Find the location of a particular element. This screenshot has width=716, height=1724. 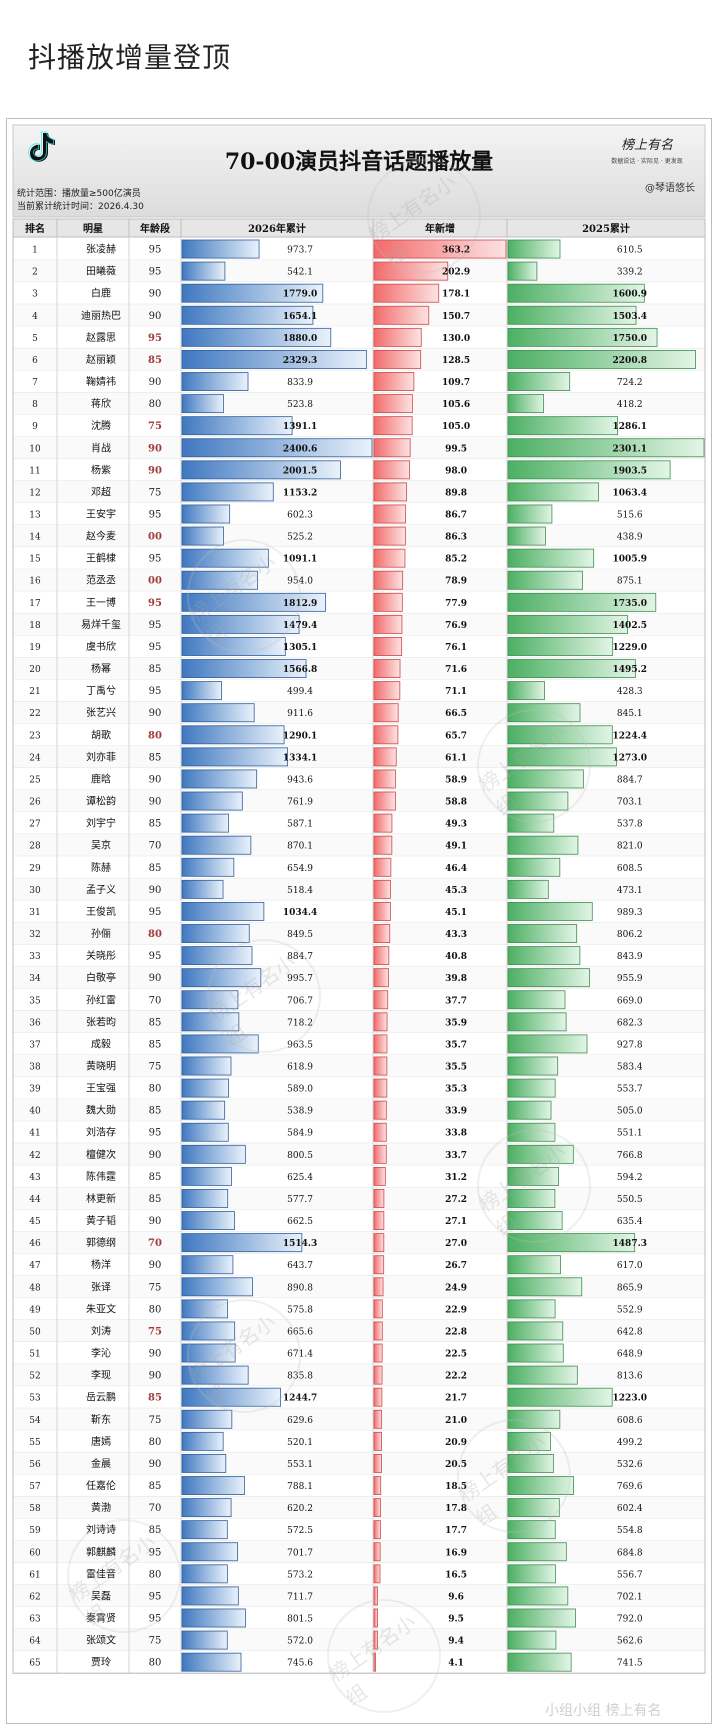

rank-label: 59 is located at coordinates (35, 1531).